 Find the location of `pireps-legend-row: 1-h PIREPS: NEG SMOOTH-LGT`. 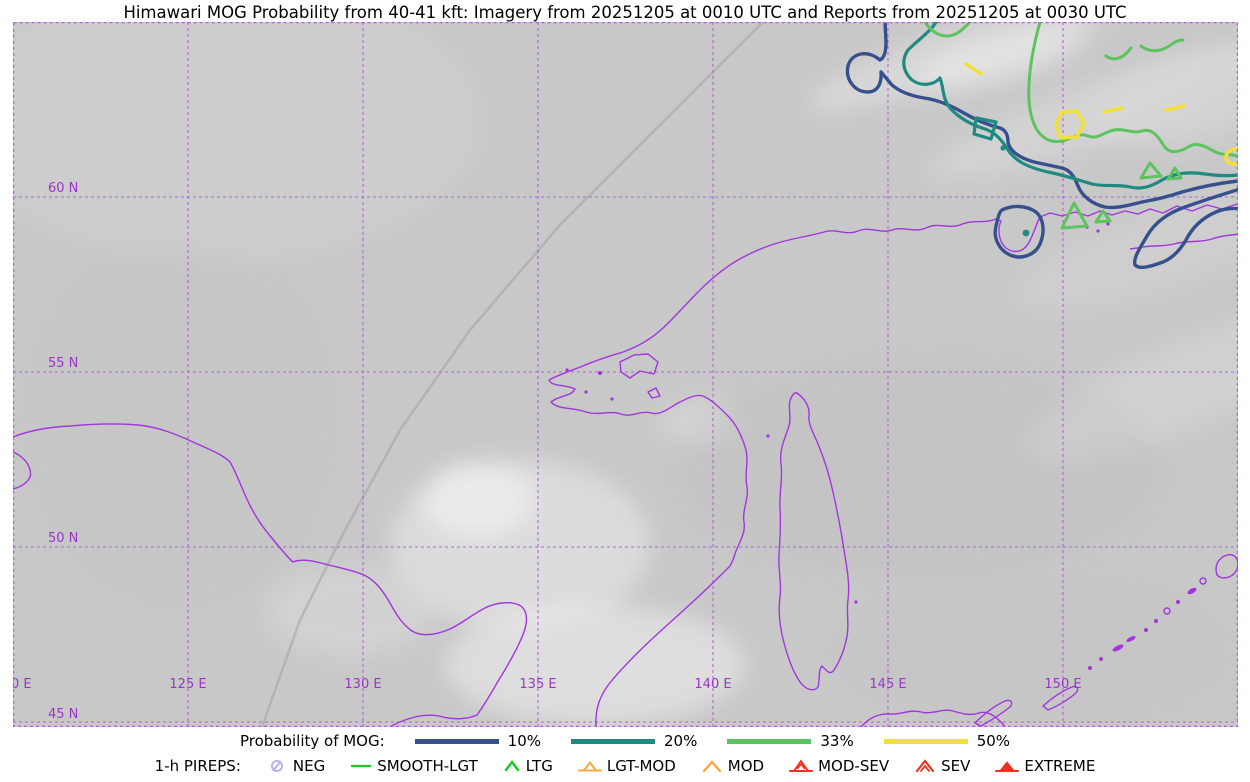

pireps-legend-row: 1-h PIREPS: NEG SMOOTH-LGT is located at coordinates (625, 766).